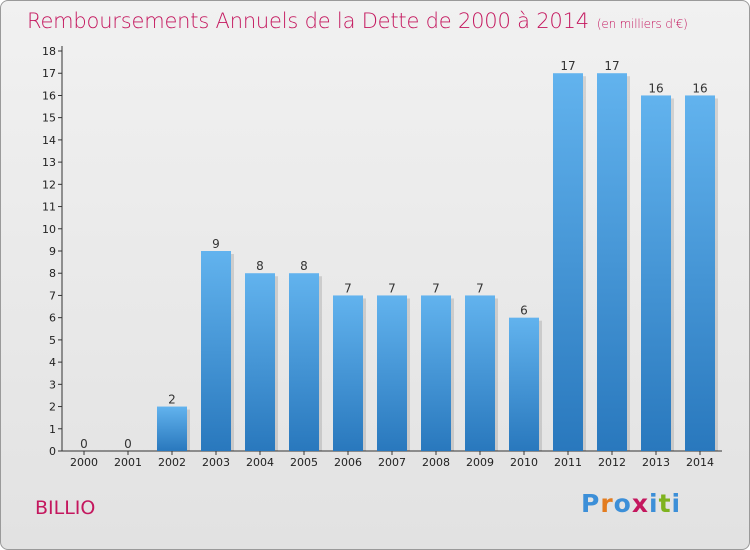 Image resolution: width=750 pixels, height=550 pixels. What do you see at coordinates (260, 362) in the screenshot?
I see `bar-2004` at bounding box center [260, 362].